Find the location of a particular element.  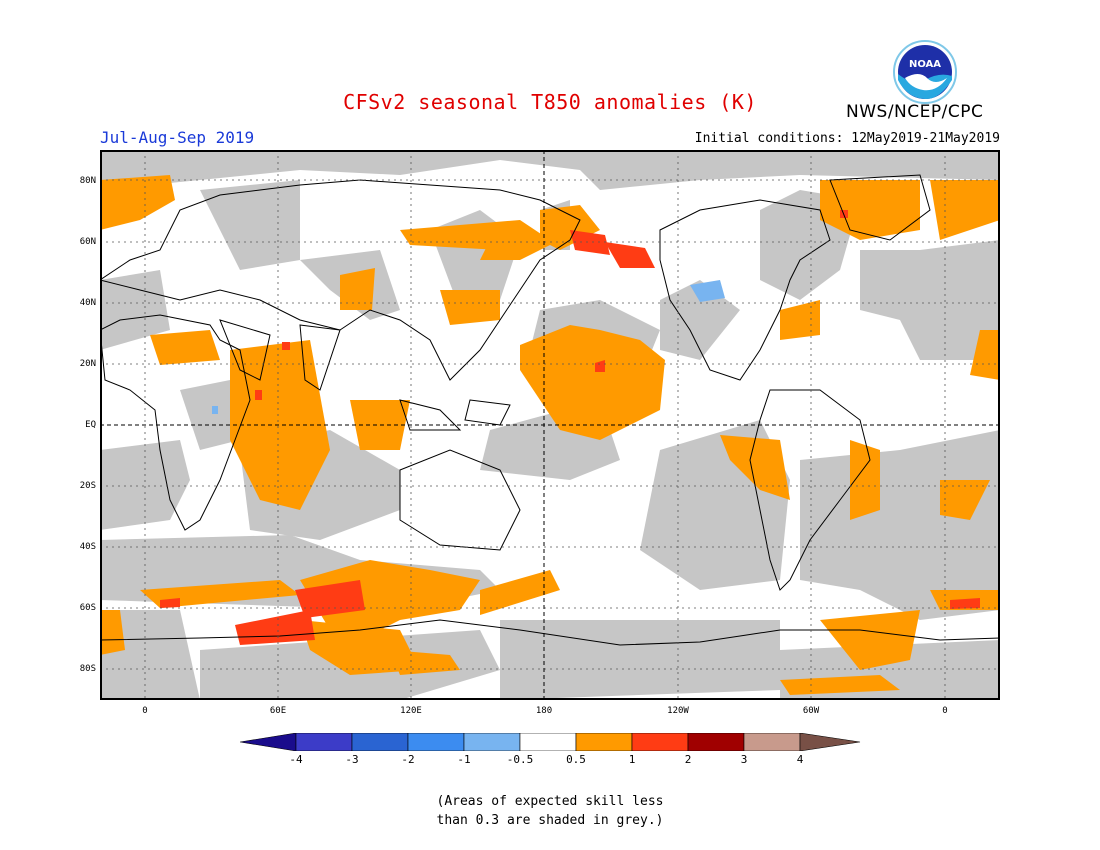

colorbar-arrow-left is located at coordinates (268, 742).